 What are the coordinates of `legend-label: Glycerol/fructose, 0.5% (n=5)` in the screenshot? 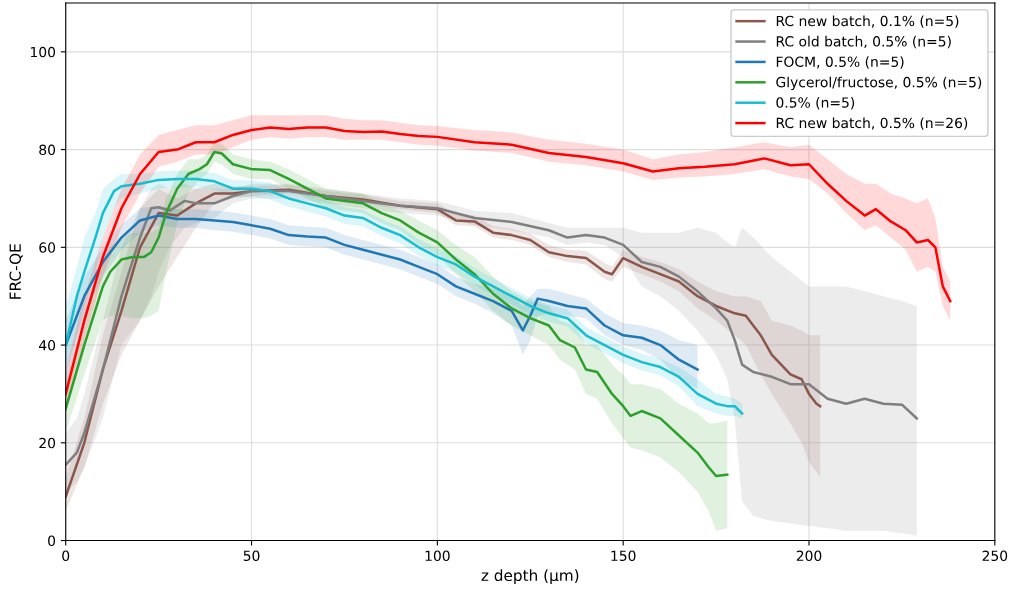 It's located at (879, 83).